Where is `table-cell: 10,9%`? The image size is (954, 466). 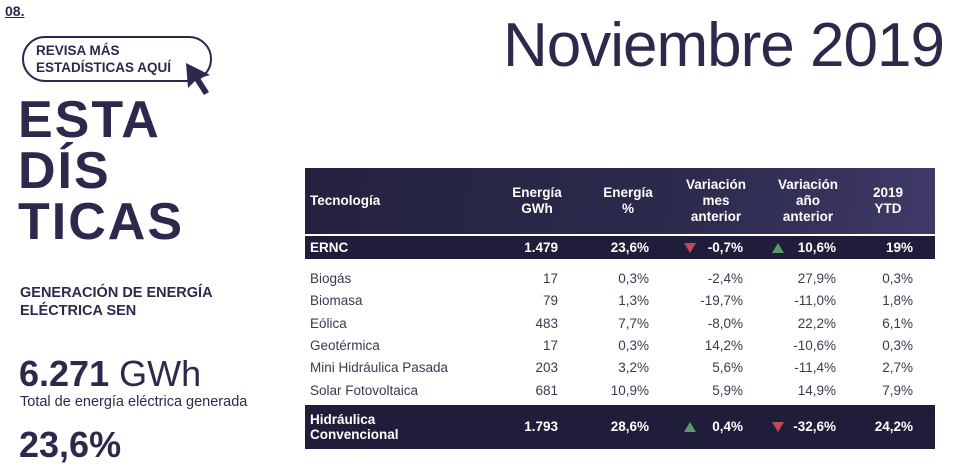 table-cell: 10,9% is located at coordinates (629, 390).